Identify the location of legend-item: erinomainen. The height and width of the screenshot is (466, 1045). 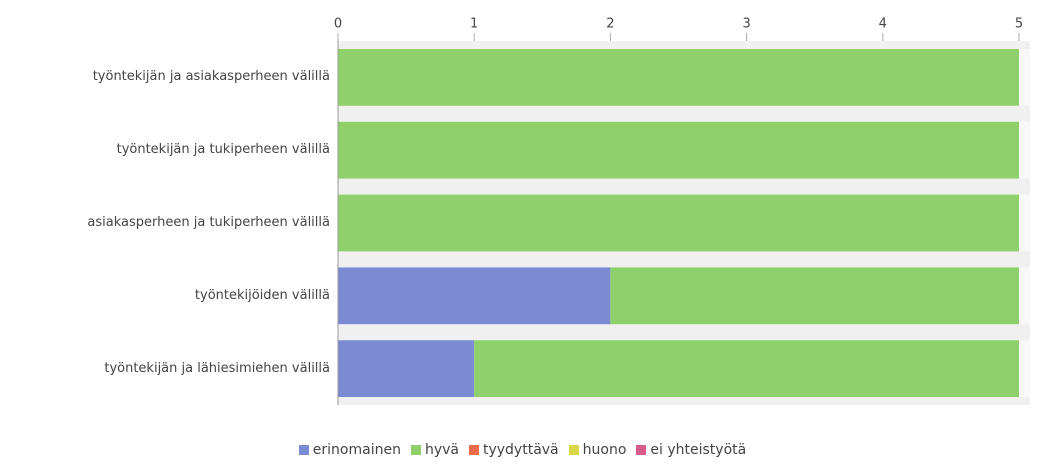
(349, 450).